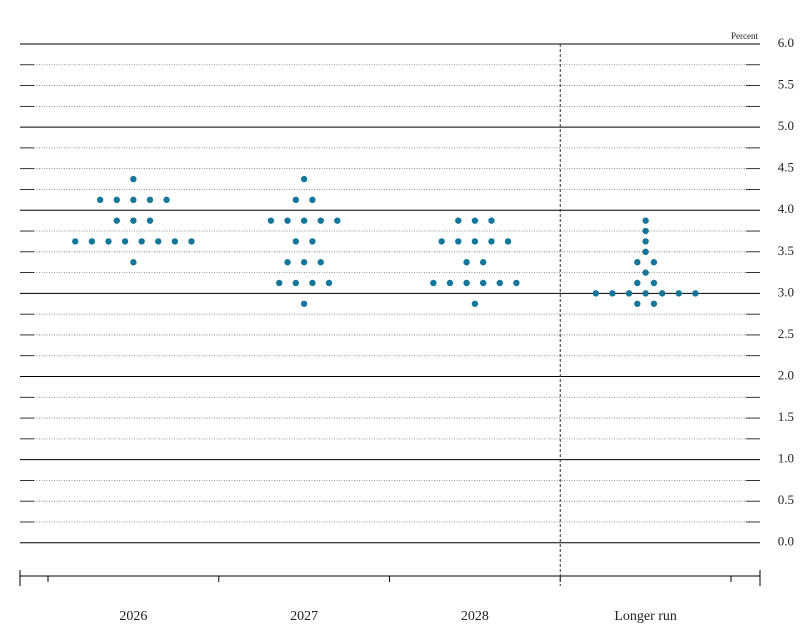 The width and height of the screenshot is (803, 627). I want to click on x-tick-label: 2027, so click(304, 616).